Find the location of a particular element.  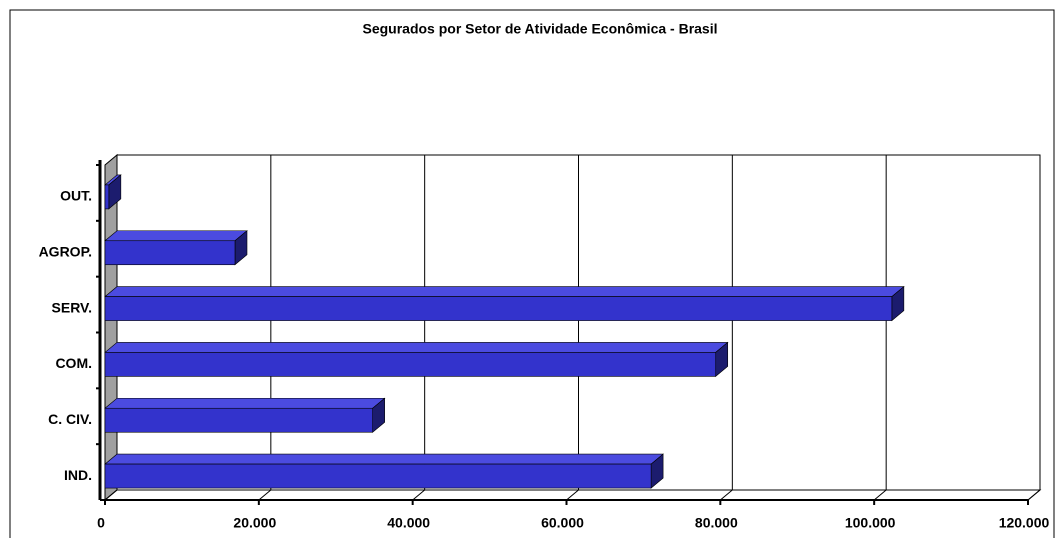

x-tick-label: 0 is located at coordinates (101, 523).